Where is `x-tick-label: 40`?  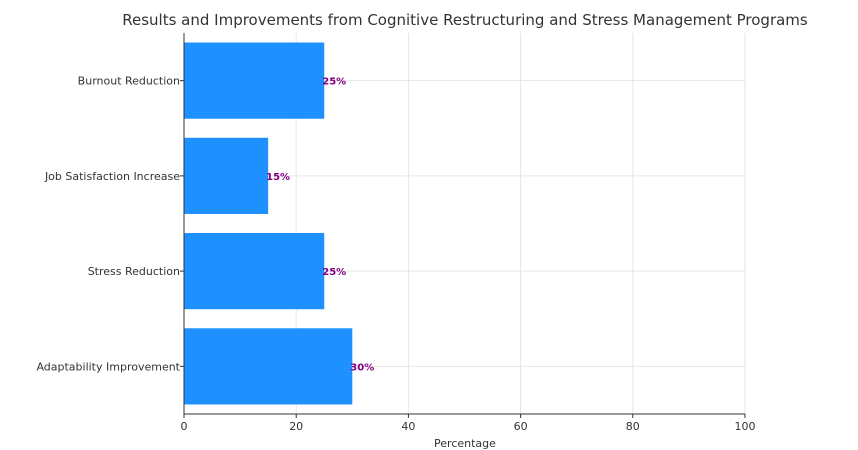
x-tick-label: 40 is located at coordinates (408, 426).